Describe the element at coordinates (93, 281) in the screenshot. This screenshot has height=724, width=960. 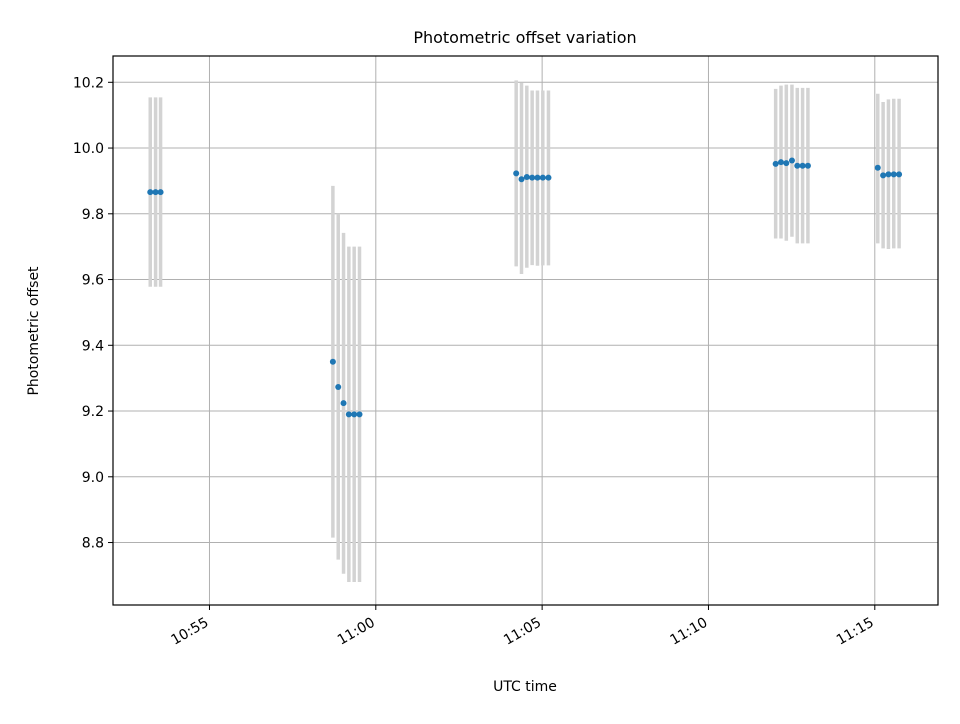
I see `y-tick-label: 9.6` at that location.